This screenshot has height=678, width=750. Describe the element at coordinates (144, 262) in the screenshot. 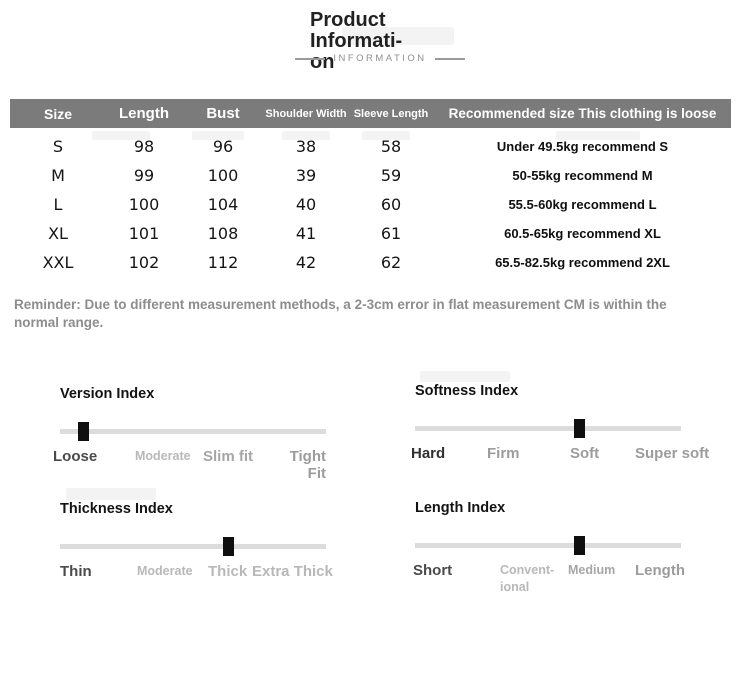

I see `cell-length: 102` at that location.